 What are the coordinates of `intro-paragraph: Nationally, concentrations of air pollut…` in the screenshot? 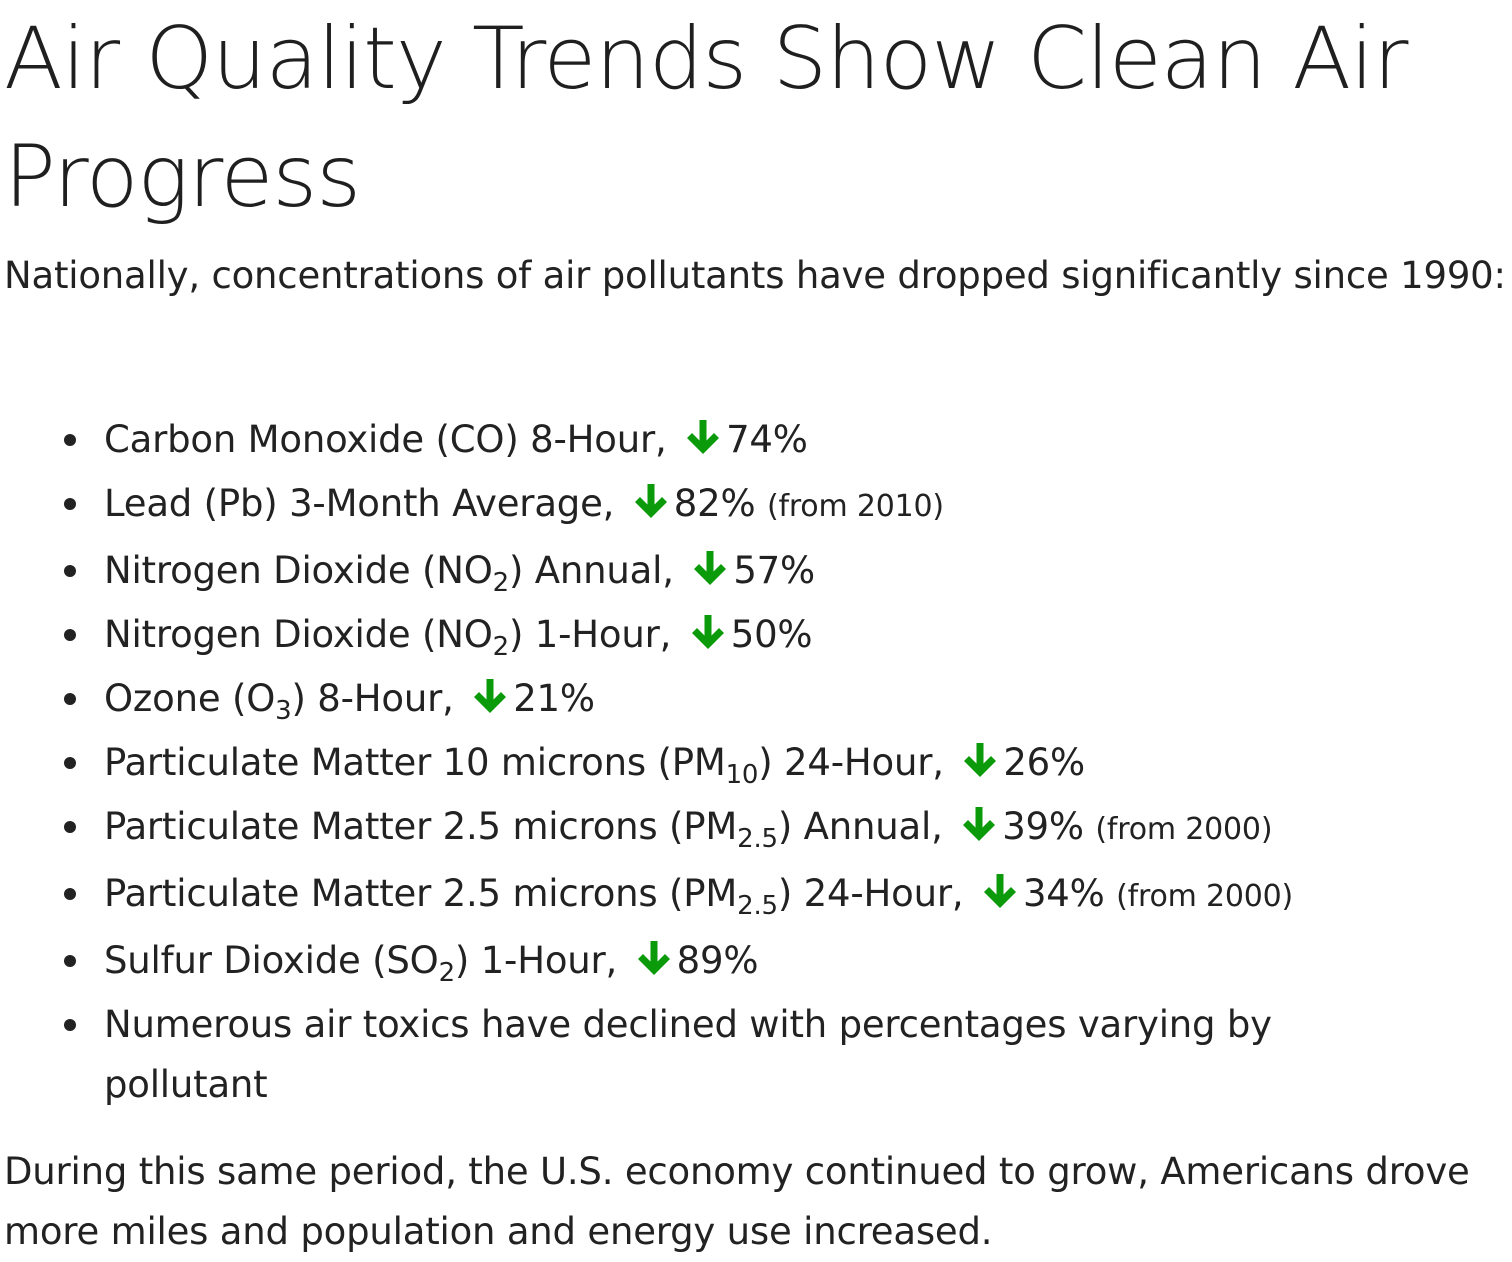 It's located at (755, 275).